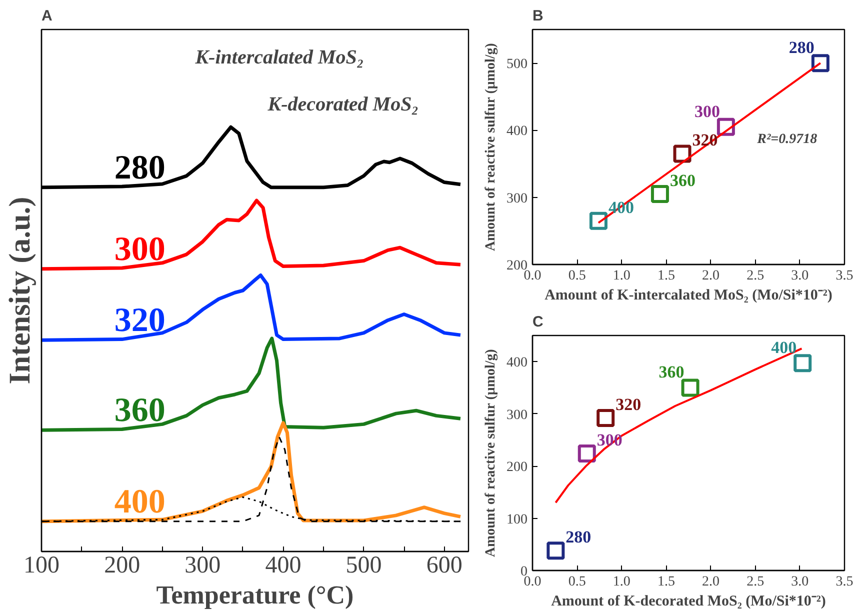 The width and height of the screenshot is (859, 615). I want to click on x-axis-title: Temperature (°C), so click(255, 595).